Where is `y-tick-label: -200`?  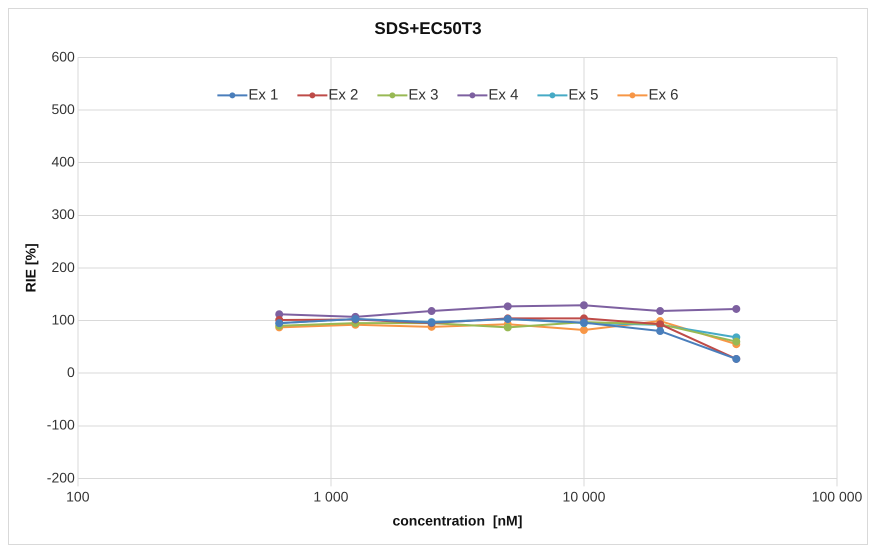 y-tick-label: -200 is located at coordinates (61, 477).